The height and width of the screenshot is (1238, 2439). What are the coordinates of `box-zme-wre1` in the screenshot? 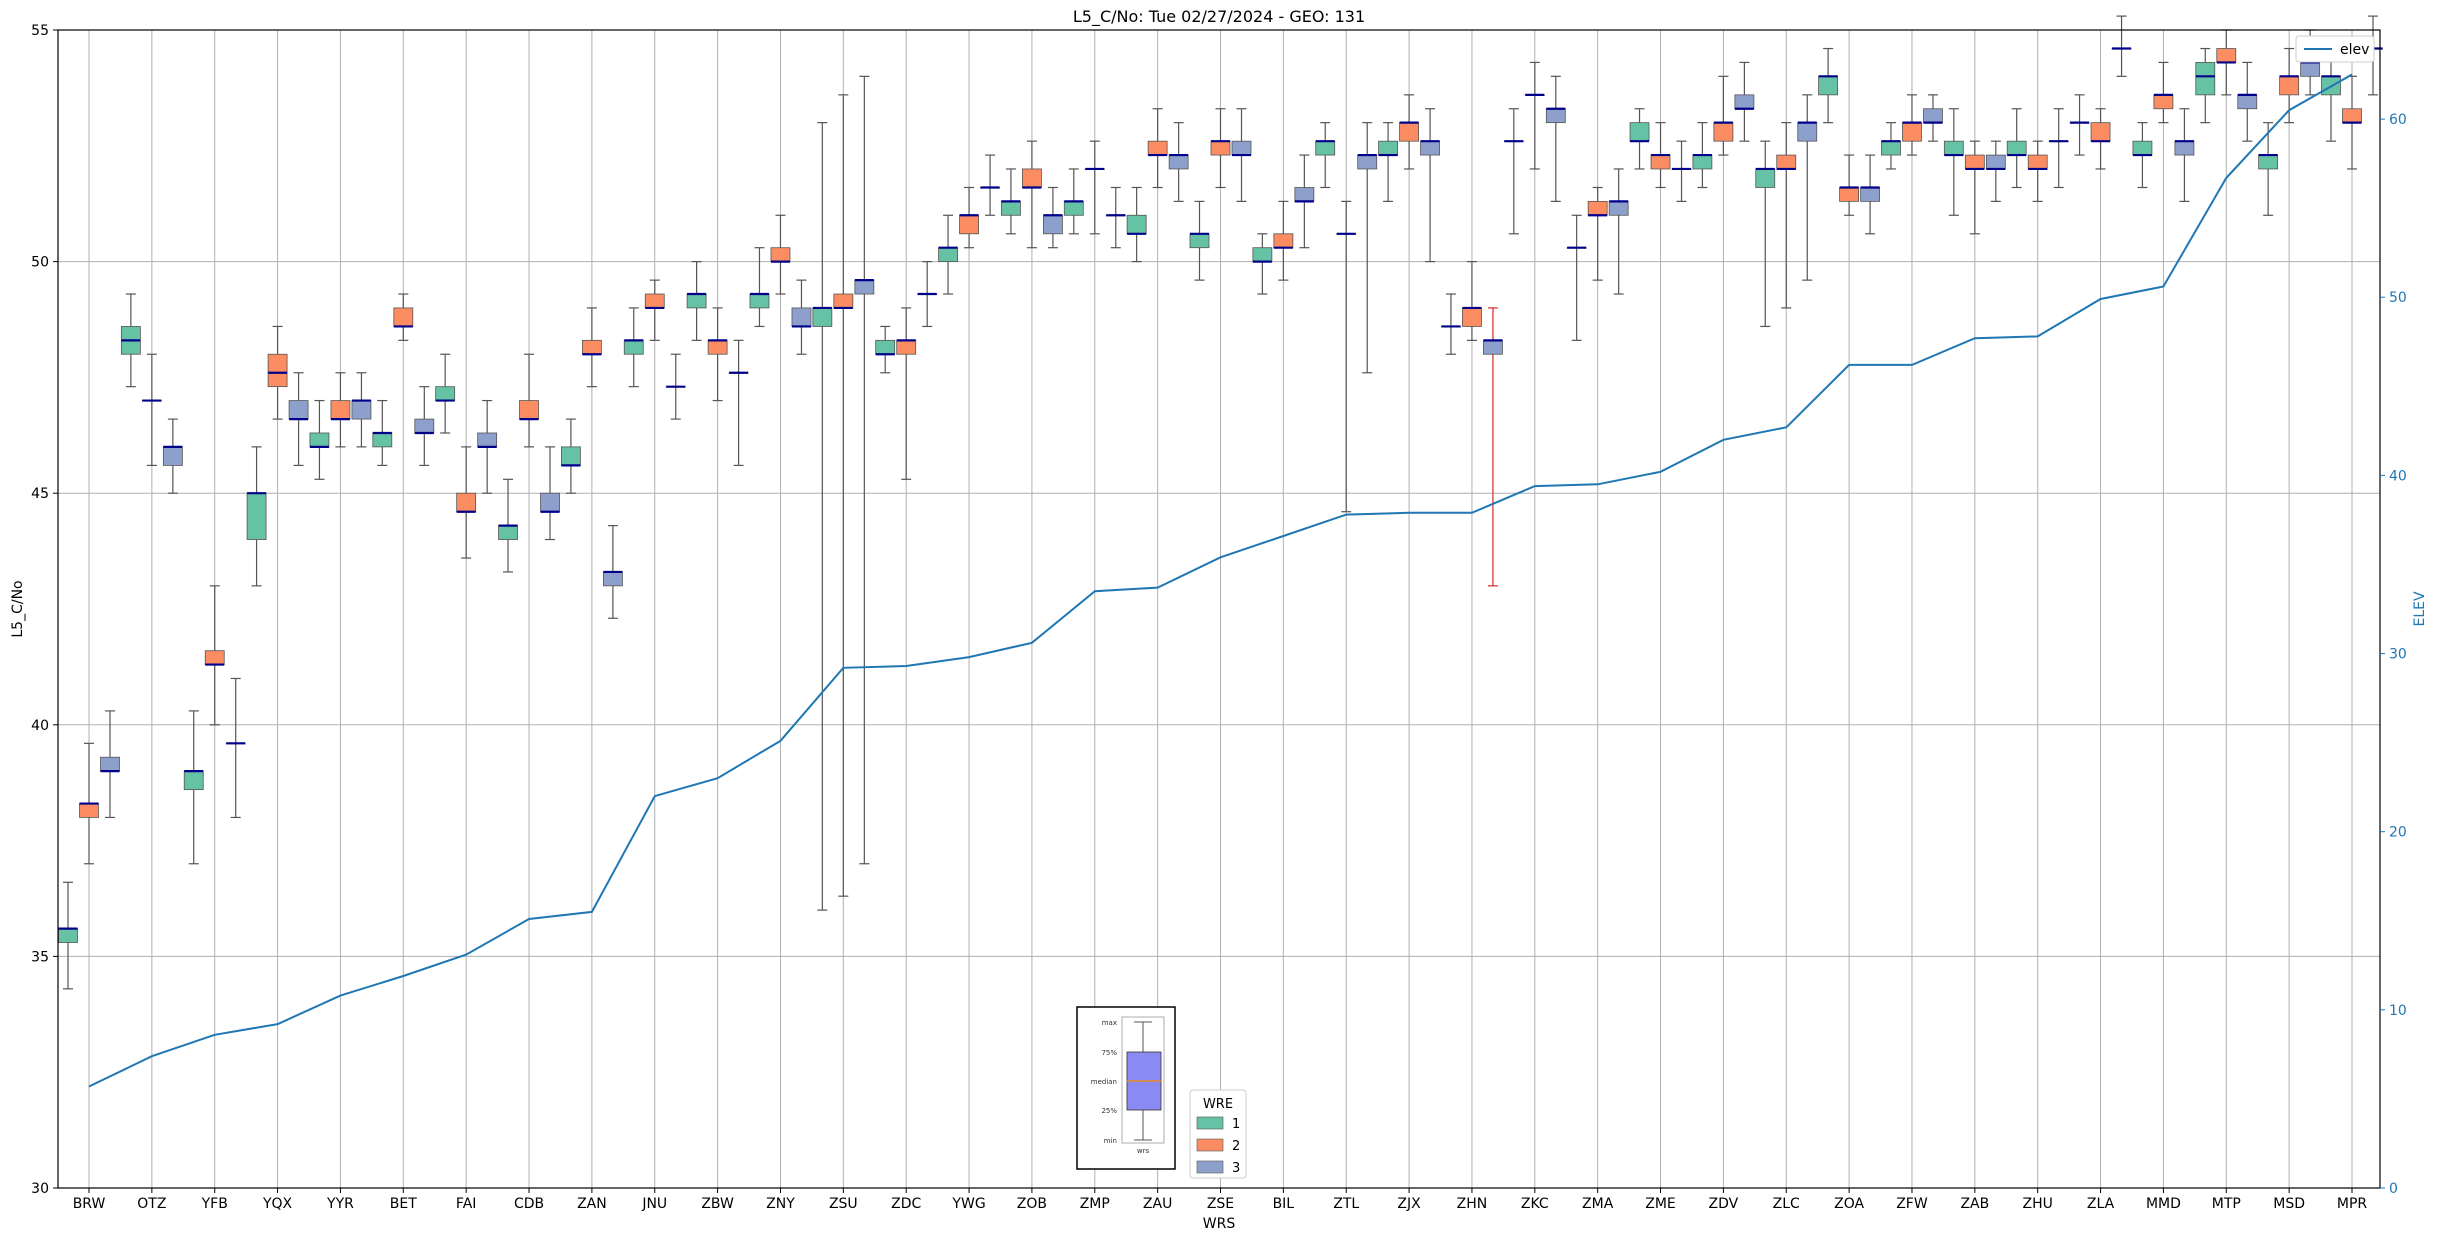 It's located at (1639, 139).